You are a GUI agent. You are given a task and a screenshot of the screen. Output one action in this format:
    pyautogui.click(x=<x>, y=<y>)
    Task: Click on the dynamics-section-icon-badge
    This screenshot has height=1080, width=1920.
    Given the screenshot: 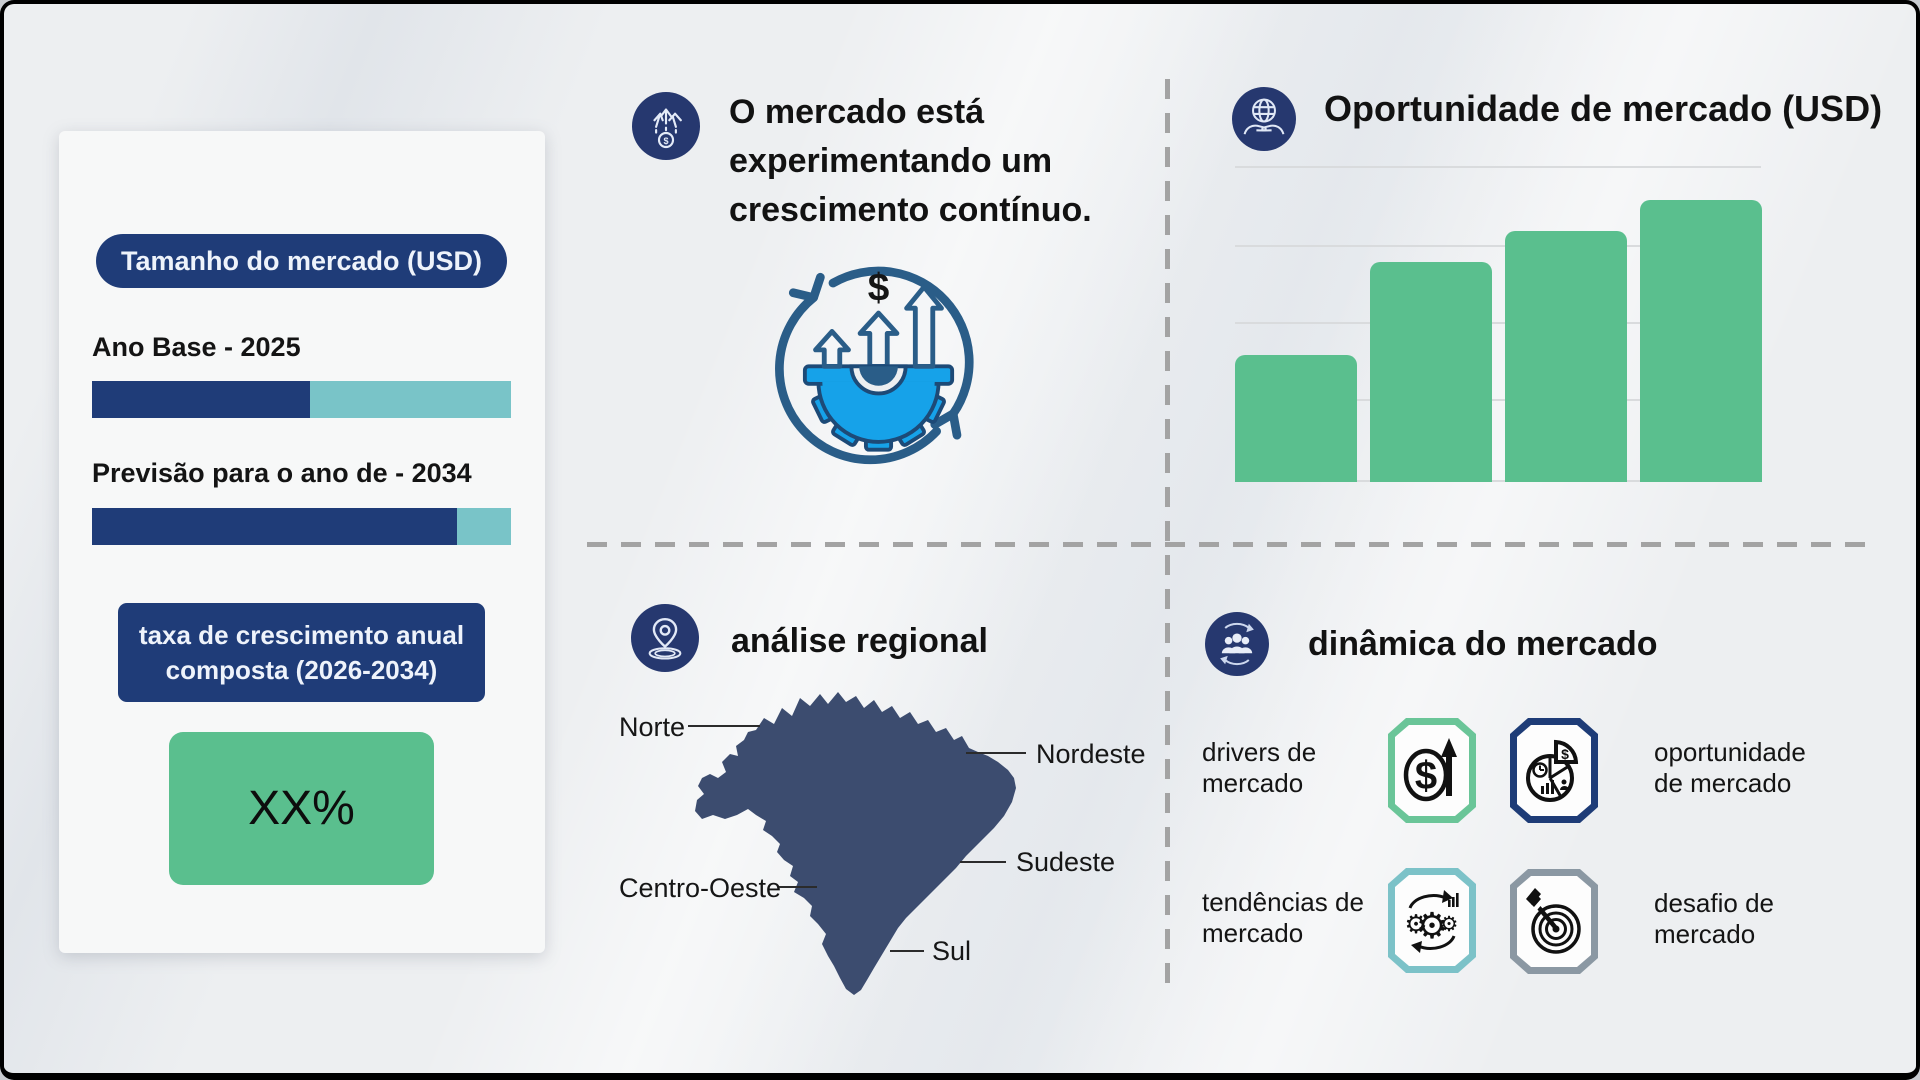 What is the action you would take?
    pyautogui.click(x=1237, y=644)
    